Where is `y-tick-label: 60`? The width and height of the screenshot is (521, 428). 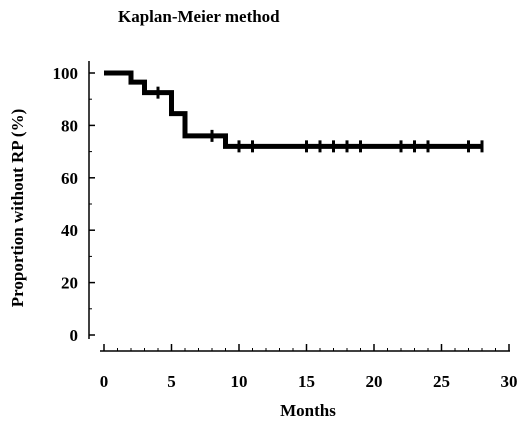
y-tick-label: 60 is located at coordinates (69, 178).